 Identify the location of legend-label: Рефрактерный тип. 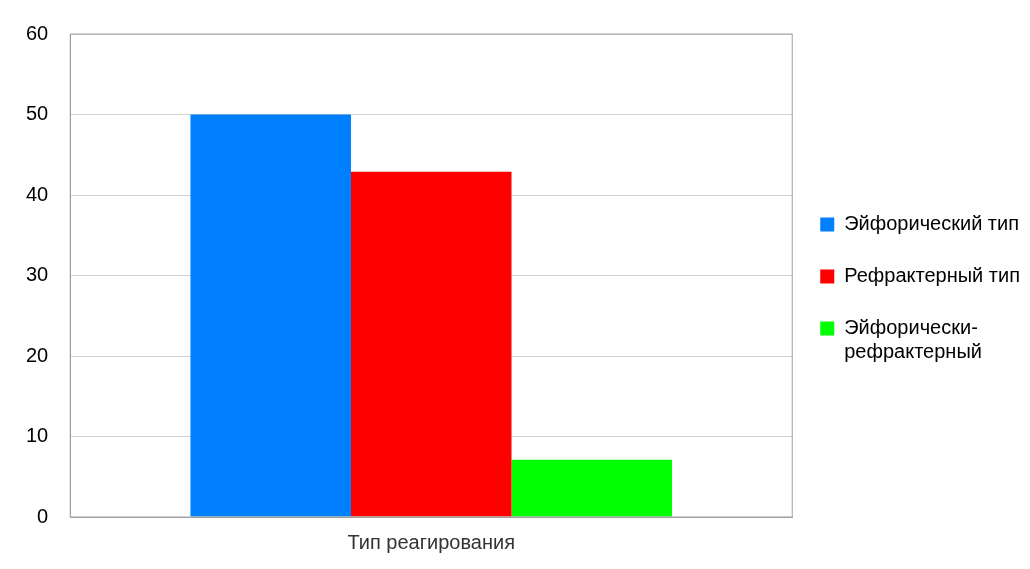
(932, 275).